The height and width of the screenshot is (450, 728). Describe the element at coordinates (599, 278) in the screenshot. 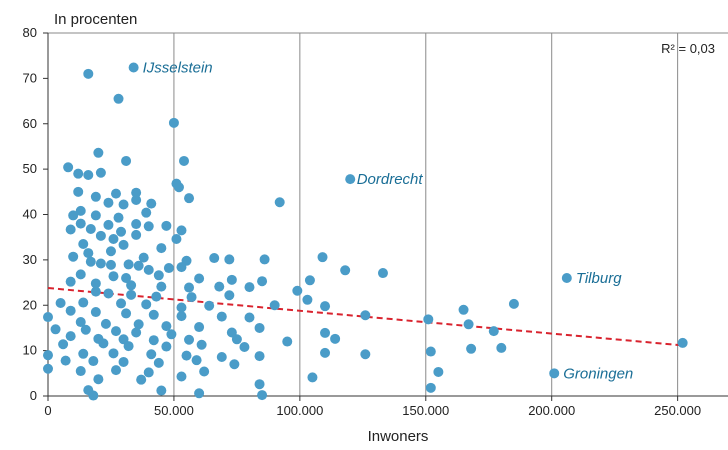

I see `annotation-label-2: Tilburg` at that location.